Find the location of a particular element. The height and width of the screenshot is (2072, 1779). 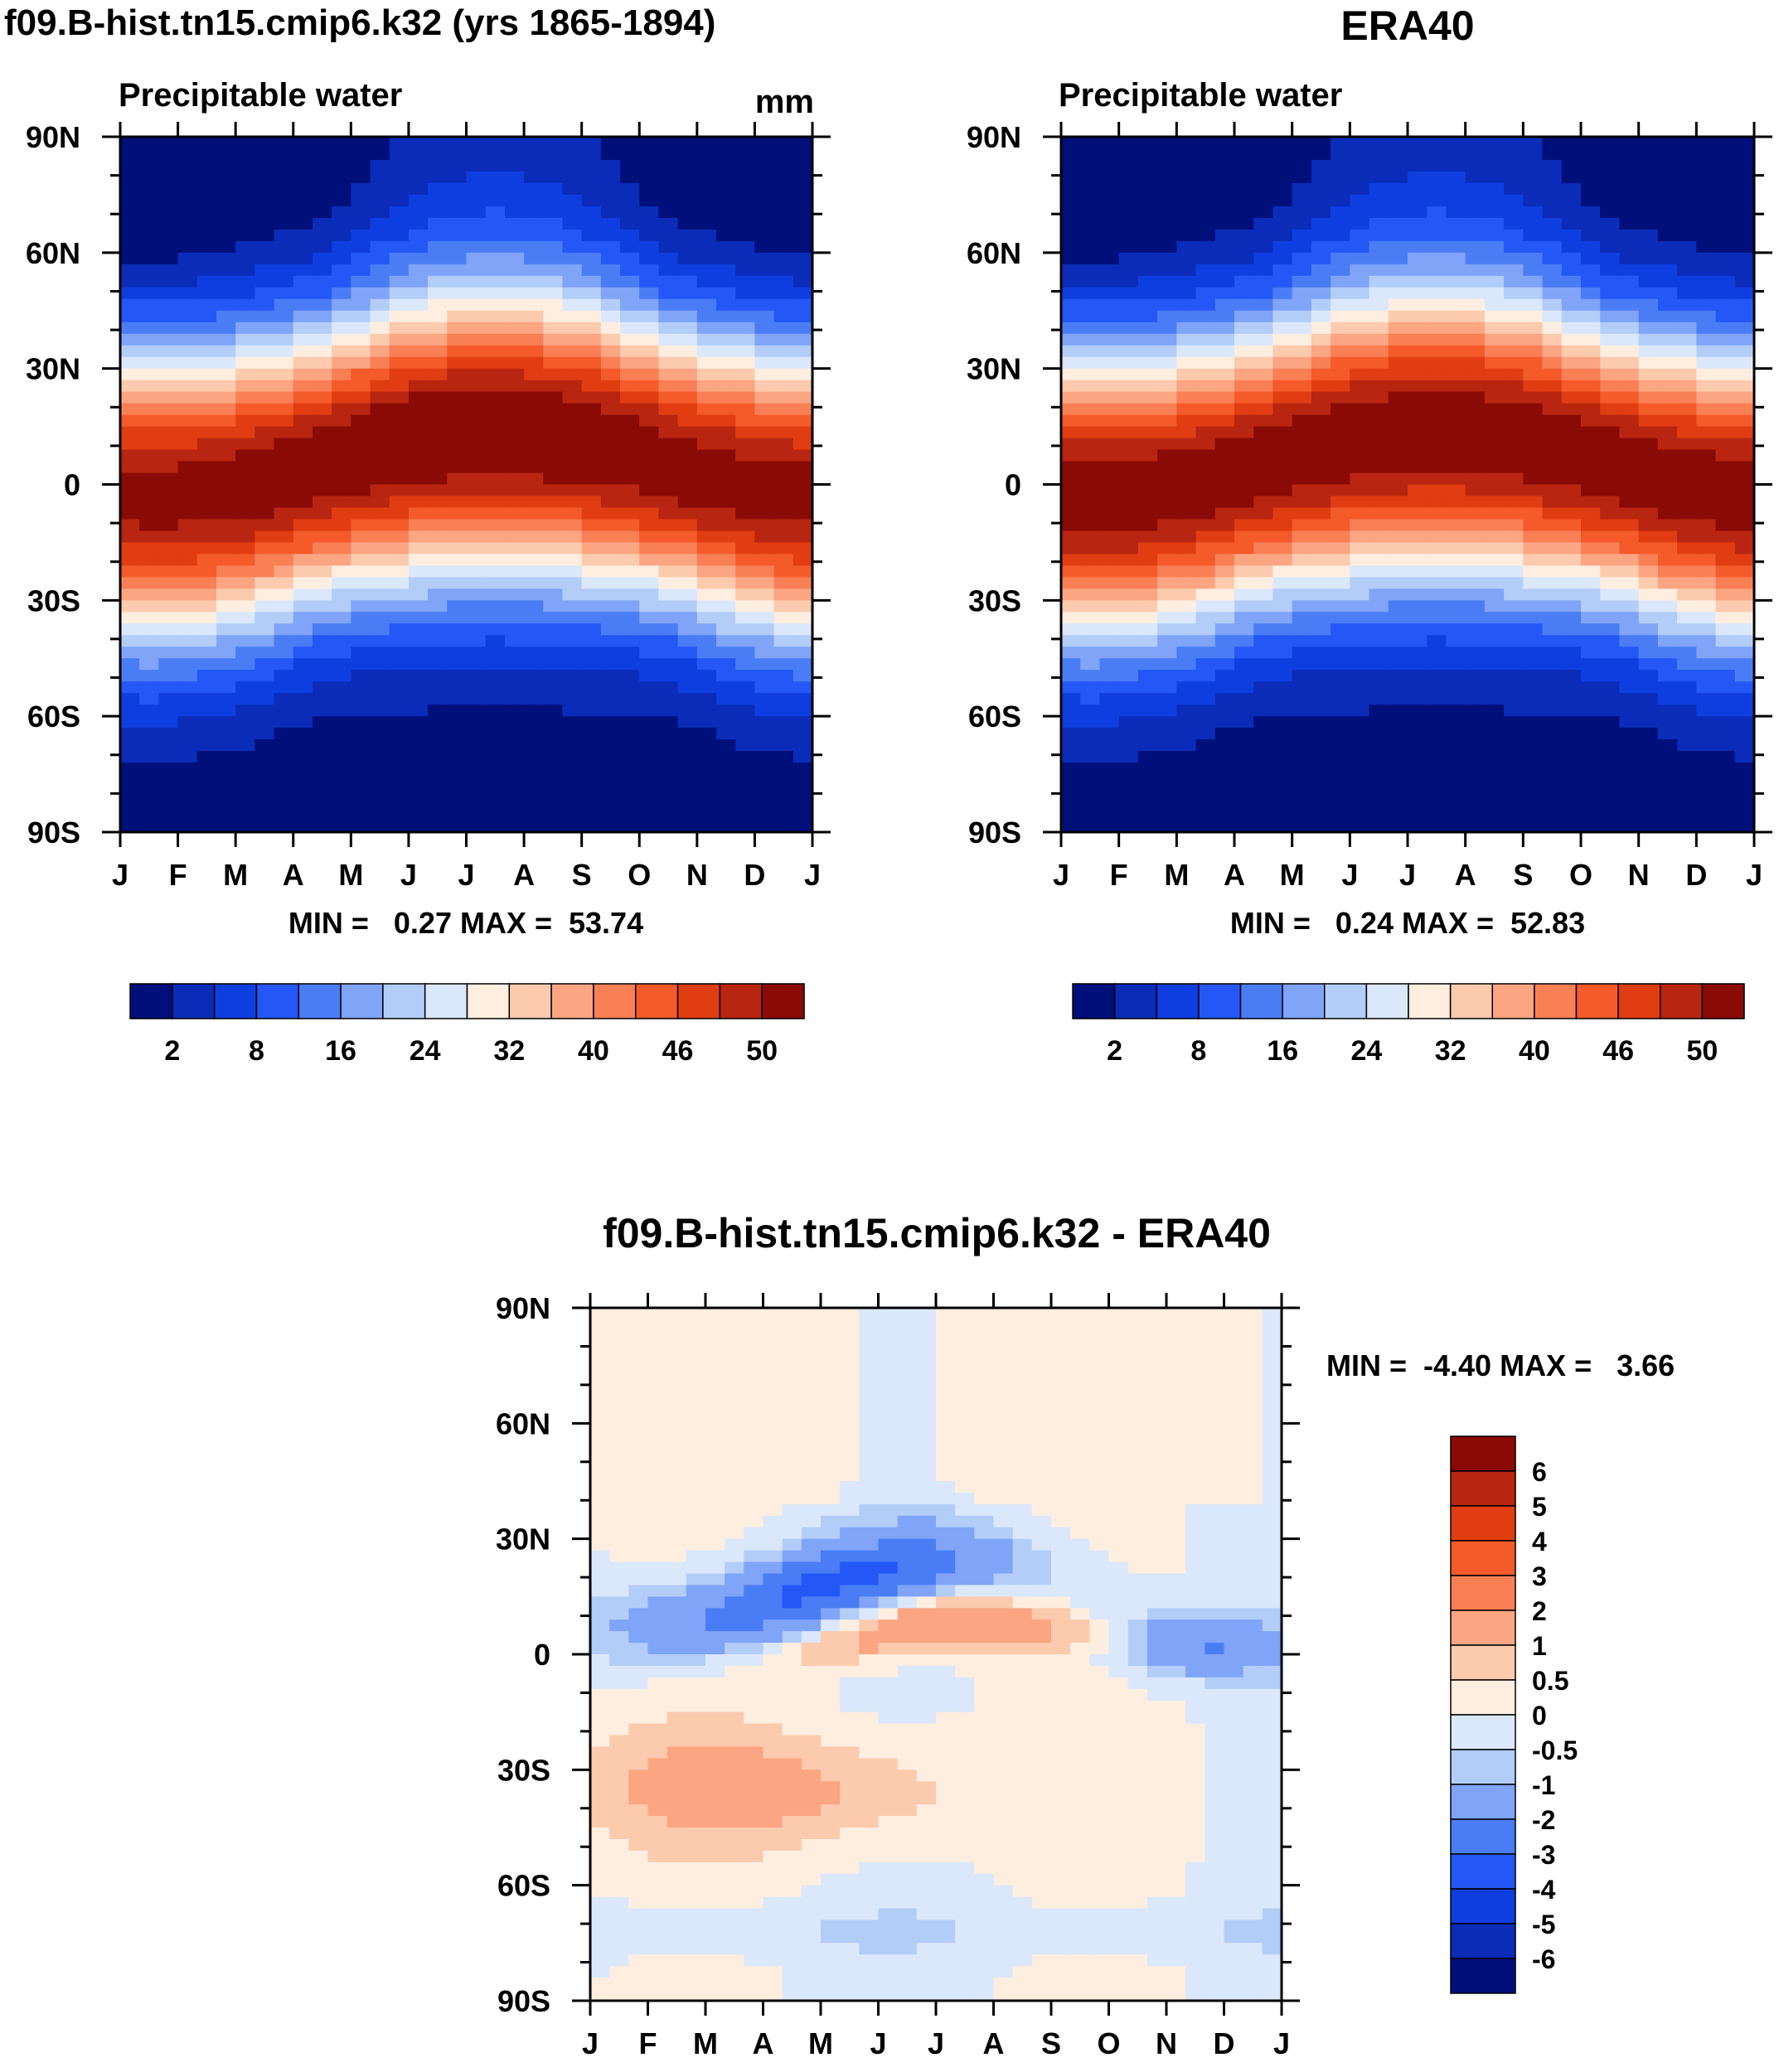

latitude-label: 30S is located at coordinates (994, 600).